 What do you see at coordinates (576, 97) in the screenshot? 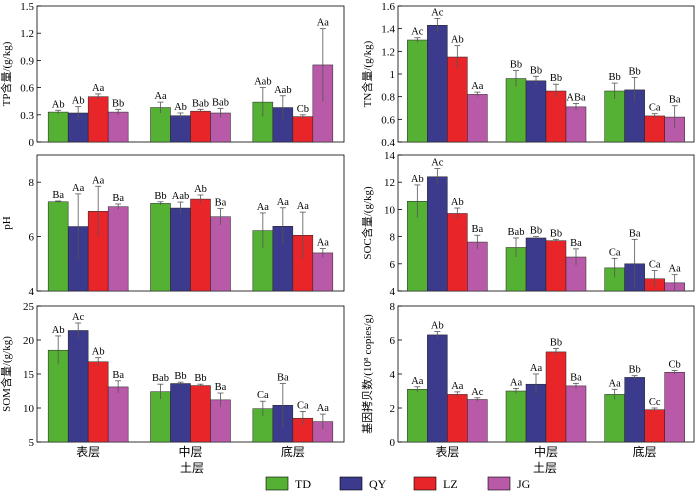
I see `significance-label: ABa` at bounding box center [576, 97].